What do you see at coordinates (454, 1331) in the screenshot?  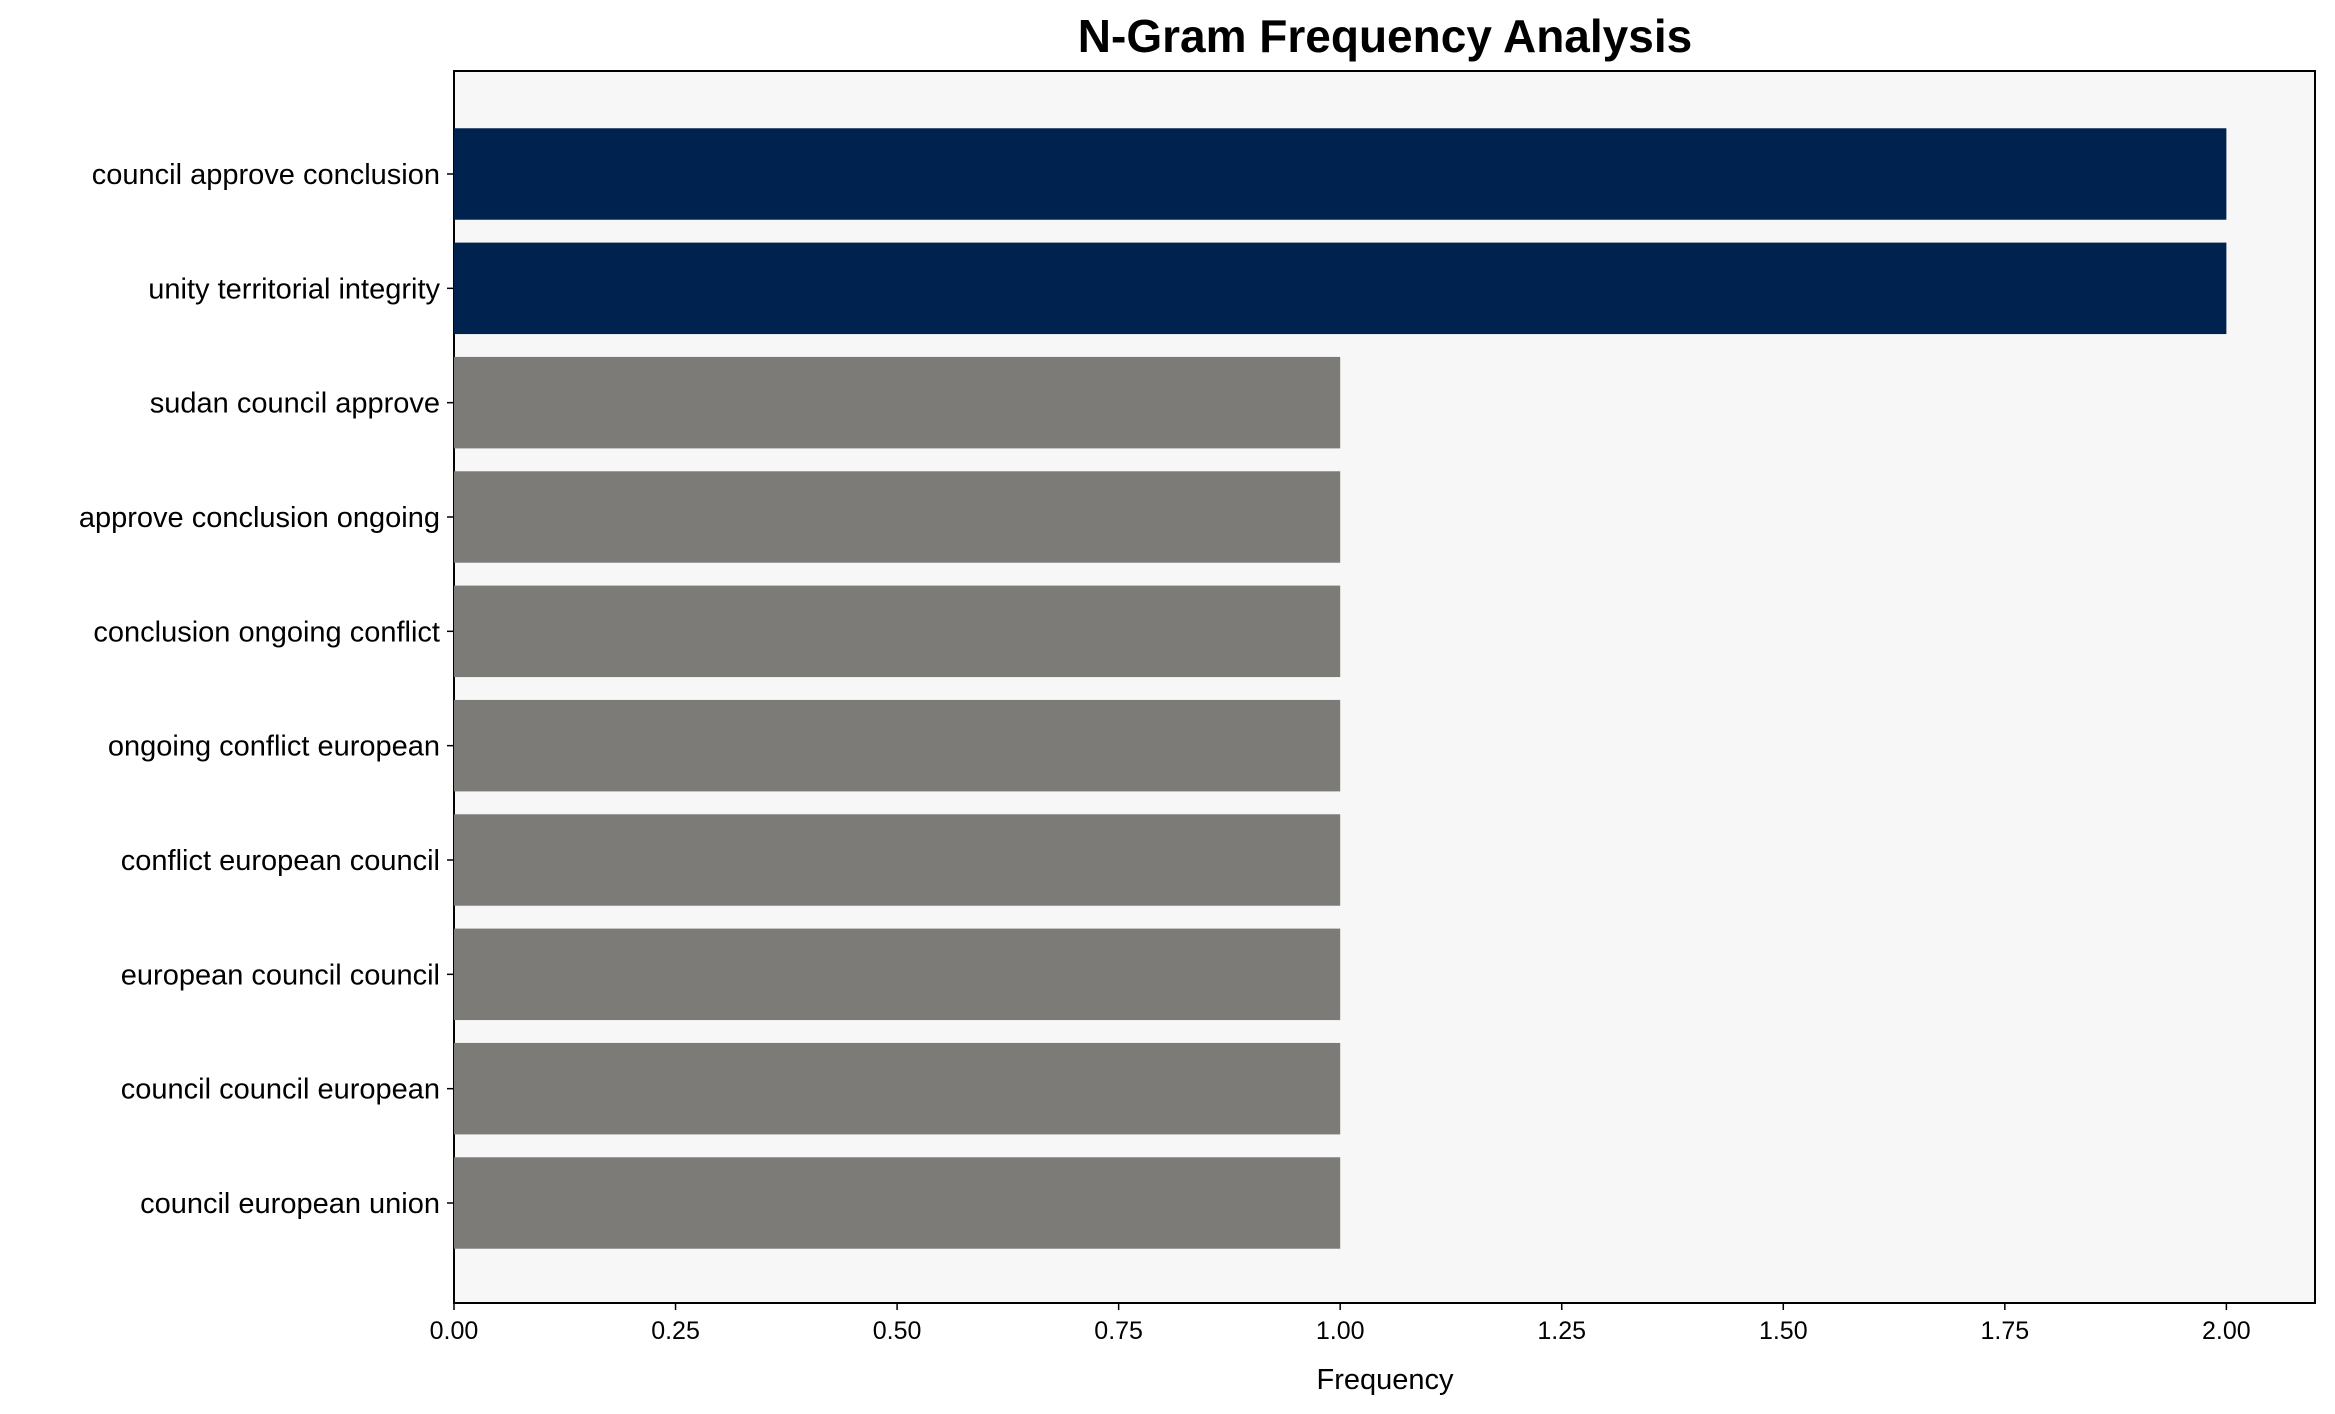 I see `x-tick-label: 0.00` at bounding box center [454, 1331].